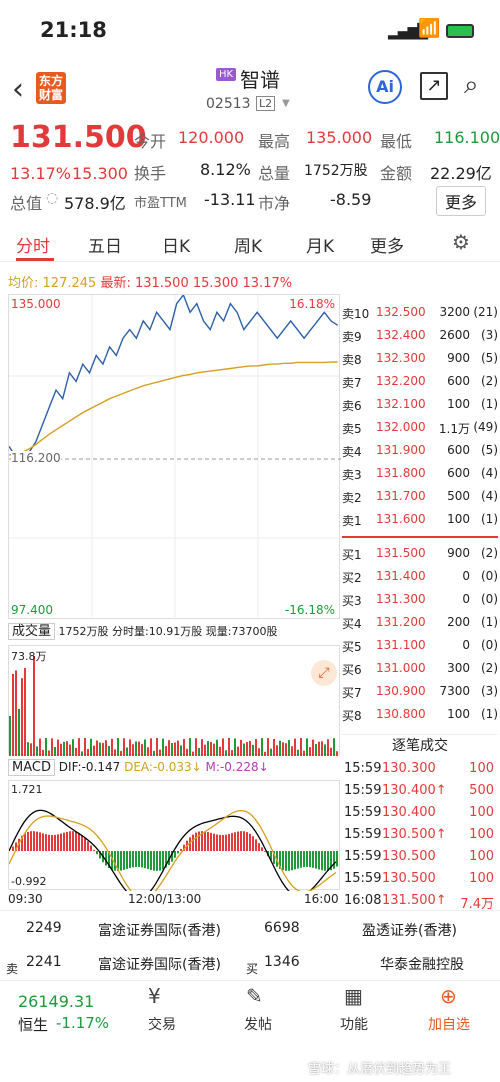 This screenshot has height=1082, width=500. What do you see at coordinates (162, 1025) in the screenshot?
I see `trade-button: 交易` at bounding box center [162, 1025].